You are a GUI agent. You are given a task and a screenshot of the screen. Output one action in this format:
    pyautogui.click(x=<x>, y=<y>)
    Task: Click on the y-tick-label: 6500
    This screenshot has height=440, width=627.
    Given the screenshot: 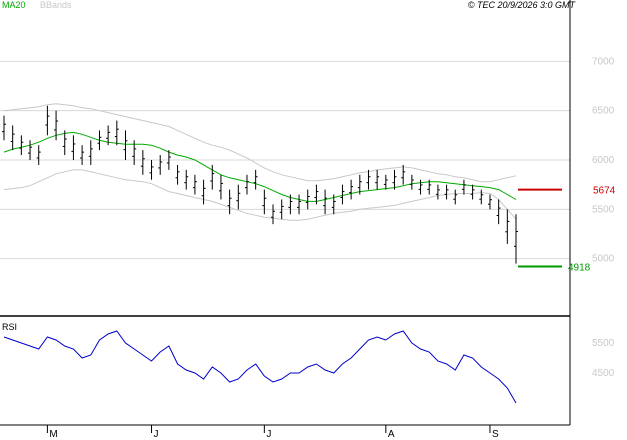 What is the action you would take?
    pyautogui.click(x=603, y=111)
    